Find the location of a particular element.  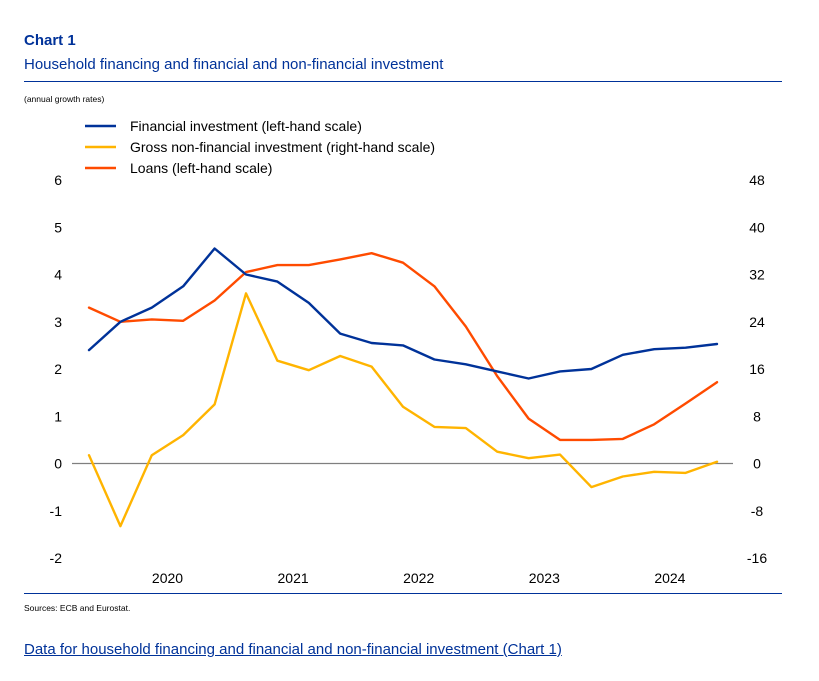

legend-label: Financial investment (left-hand scale) is located at coordinates (246, 126).